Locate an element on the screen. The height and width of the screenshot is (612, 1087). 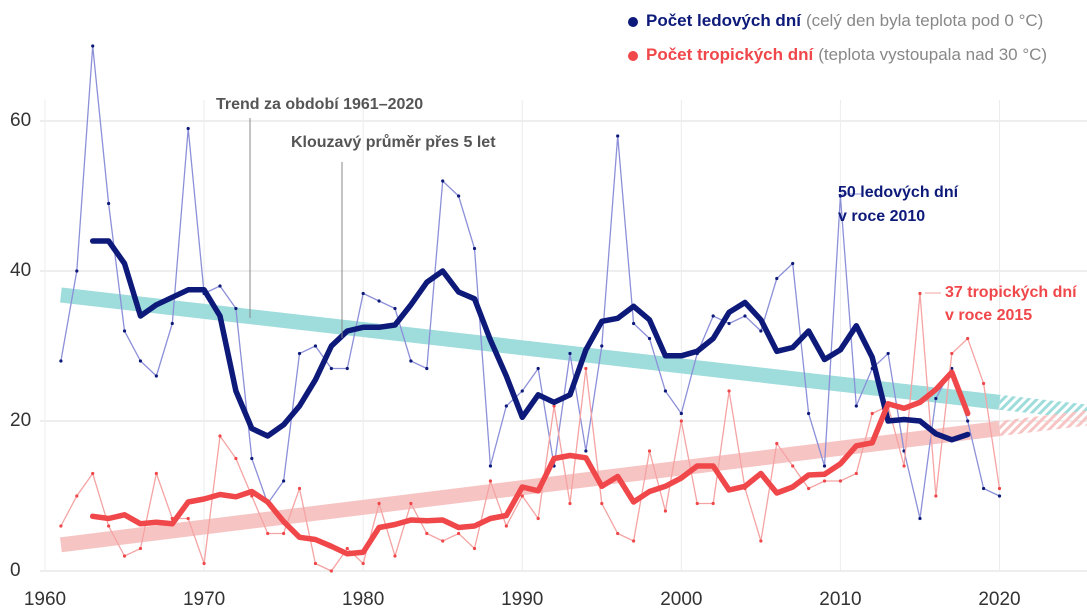
annotation: 37 tropických dní is located at coordinates (1011, 292).